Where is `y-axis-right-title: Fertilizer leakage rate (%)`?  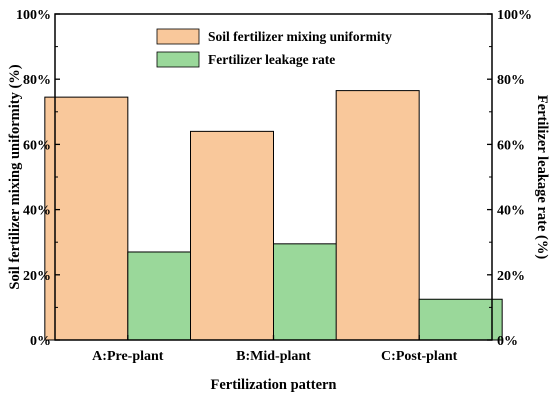 y-axis-right-title: Fertilizer leakage rate (%) is located at coordinates (542, 177).